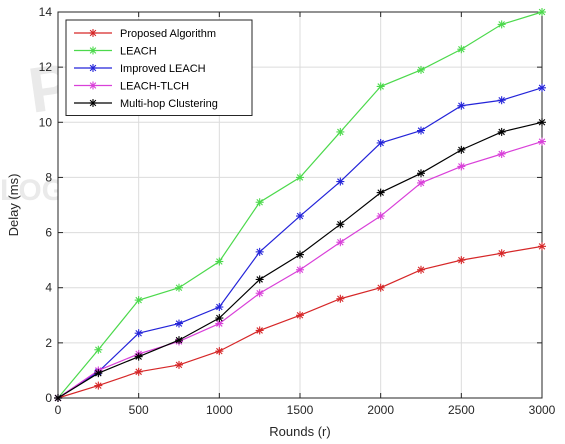 This screenshot has width=565, height=444. Describe the element at coordinates (48, 288) in the screenshot. I see `y-tick-label: 4` at that location.